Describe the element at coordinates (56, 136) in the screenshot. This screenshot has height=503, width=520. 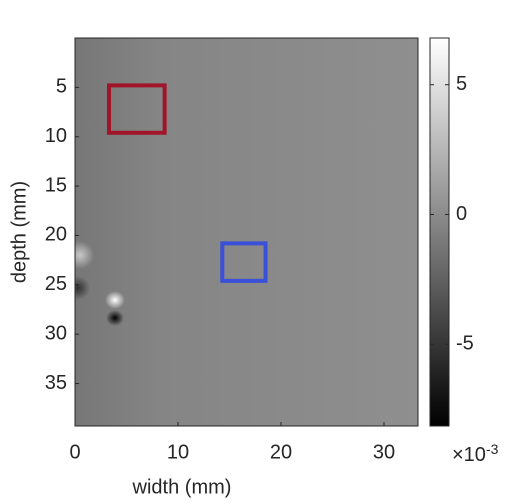
I see `y-tick-label: 10` at that location.